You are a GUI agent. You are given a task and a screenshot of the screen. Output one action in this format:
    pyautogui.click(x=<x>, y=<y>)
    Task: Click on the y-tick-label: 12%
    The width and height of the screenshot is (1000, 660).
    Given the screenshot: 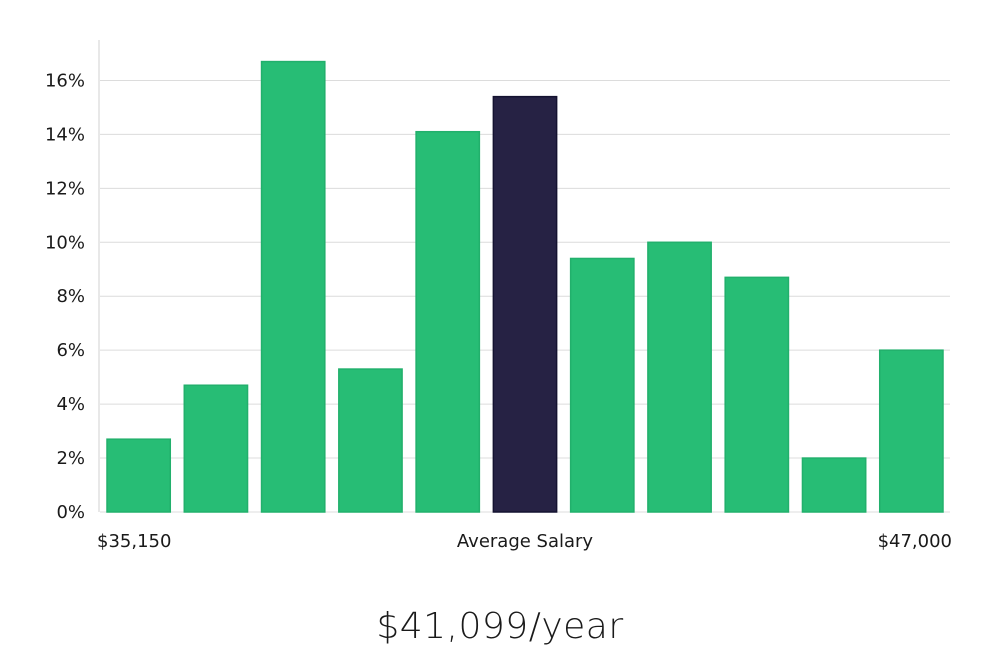 What is the action you would take?
    pyautogui.click(x=65, y=188)
    